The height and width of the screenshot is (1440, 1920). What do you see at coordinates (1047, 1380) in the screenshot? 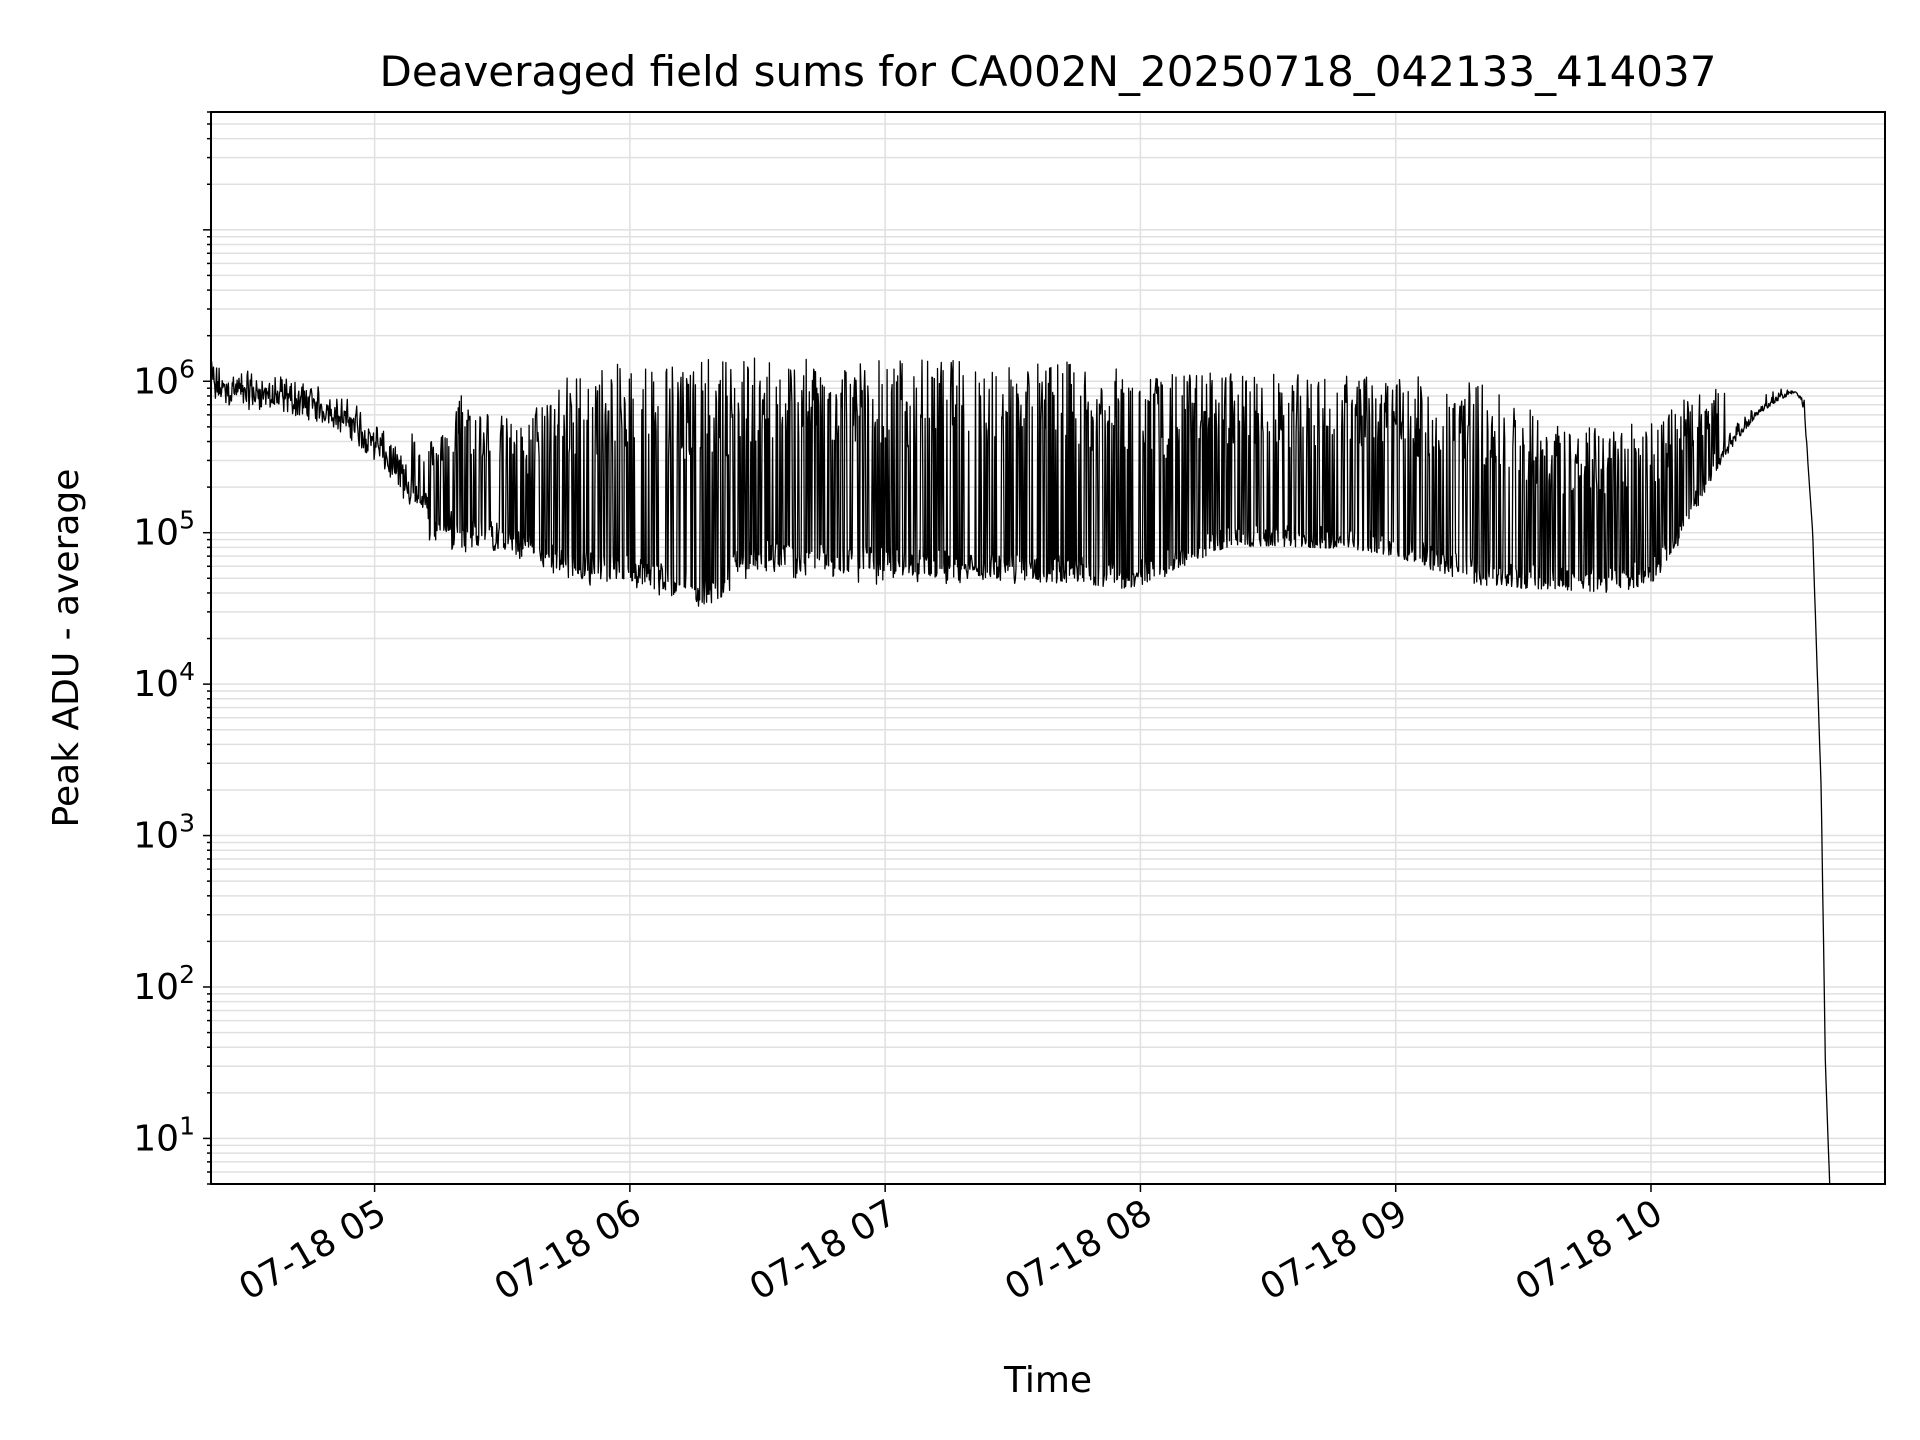
I see `x-axis-label: Time` at bounding box center [1047, 1380].